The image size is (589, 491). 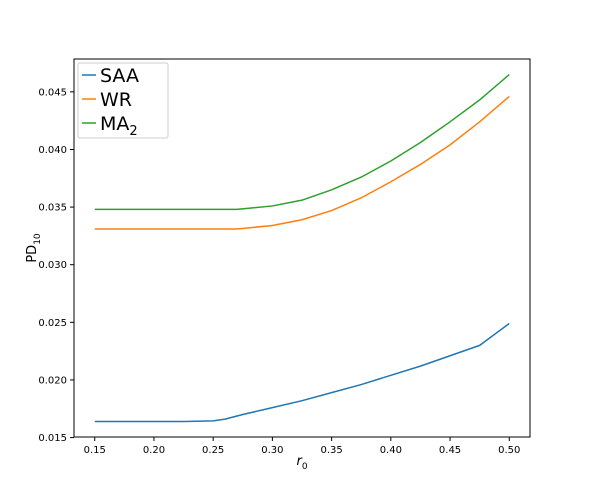 I want to click on x-tick-label: 0.35, so click(x=331, y=450).